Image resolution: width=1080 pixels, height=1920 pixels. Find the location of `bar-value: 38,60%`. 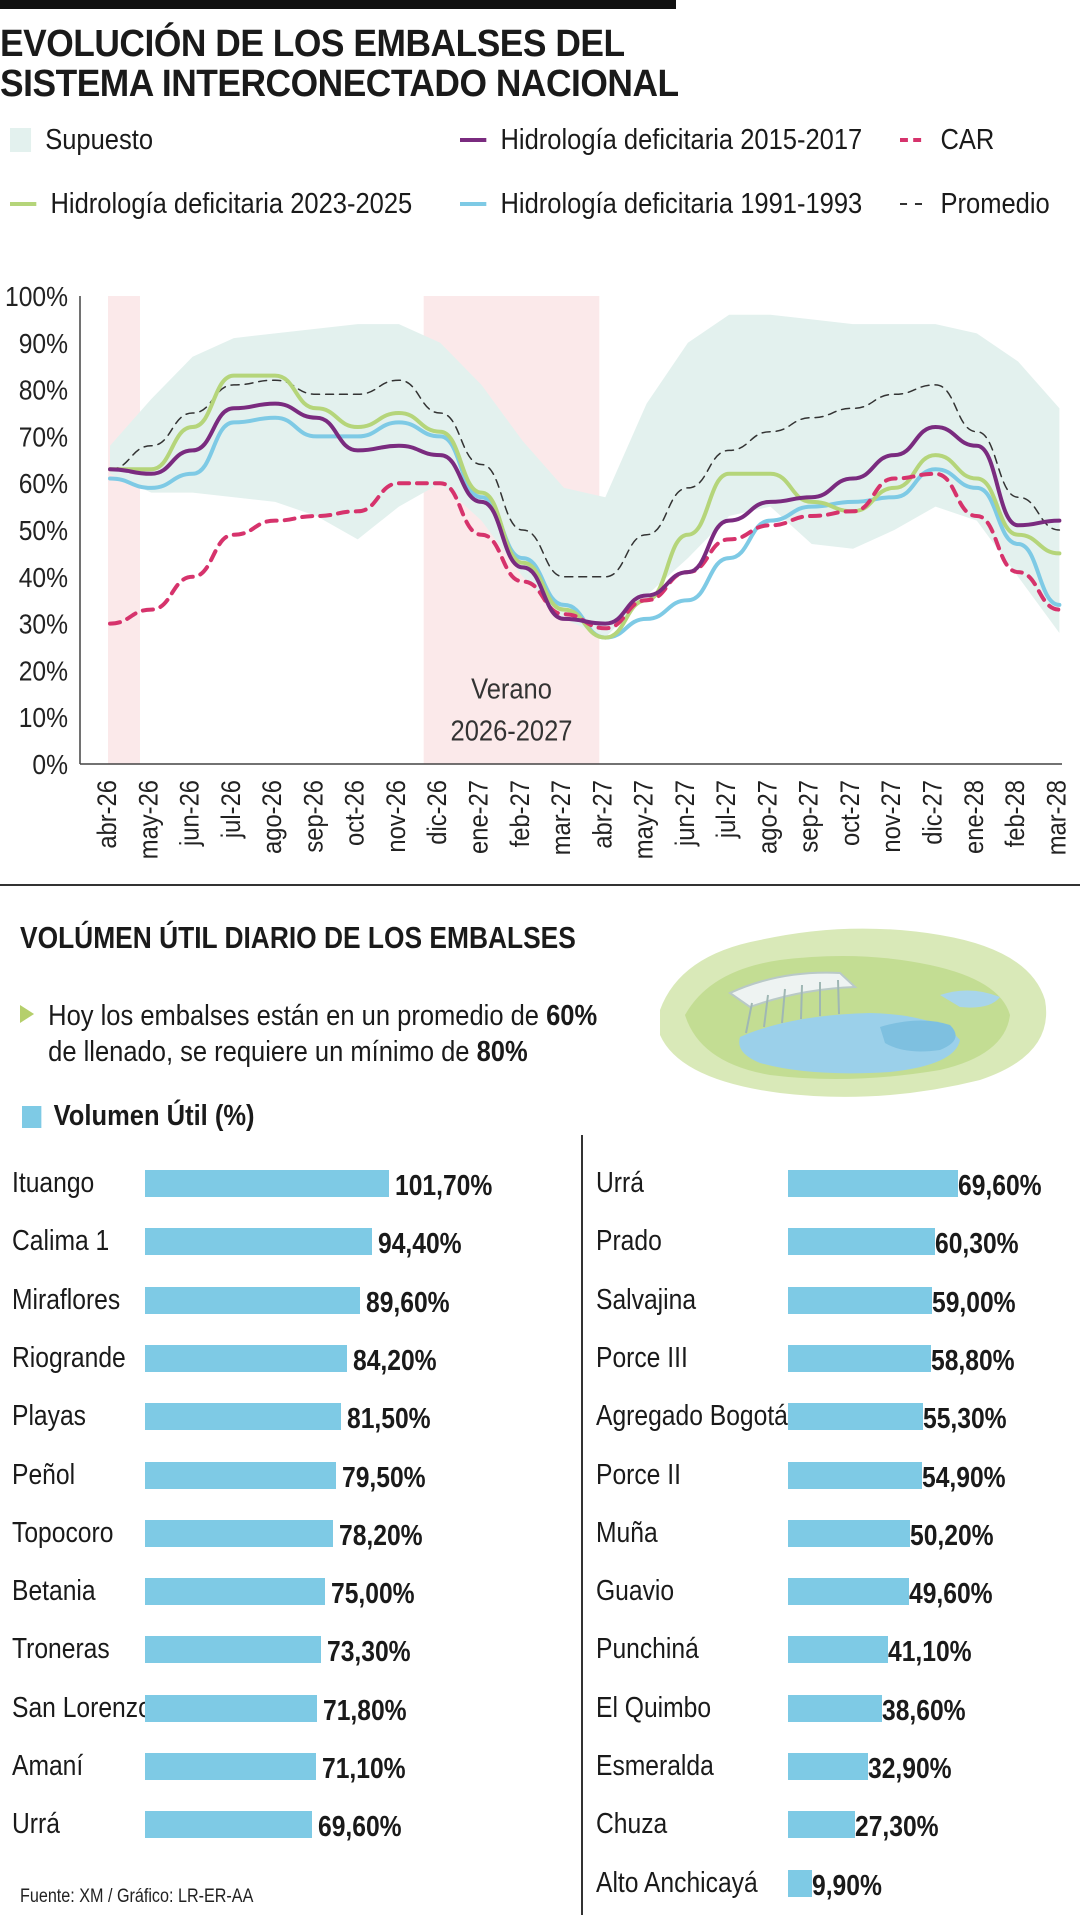

bar-value: 38,60% is located at coordinates (924, 1710).